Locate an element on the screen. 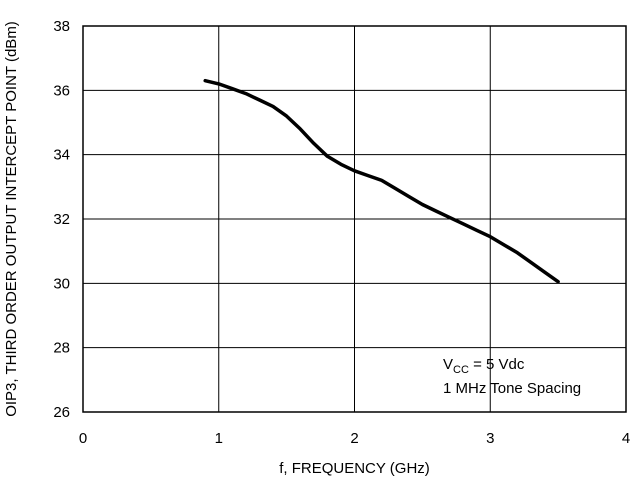 The image size is (642, 485). annotation-rest: = 5 Vdc is located at coordinates (497, 364).